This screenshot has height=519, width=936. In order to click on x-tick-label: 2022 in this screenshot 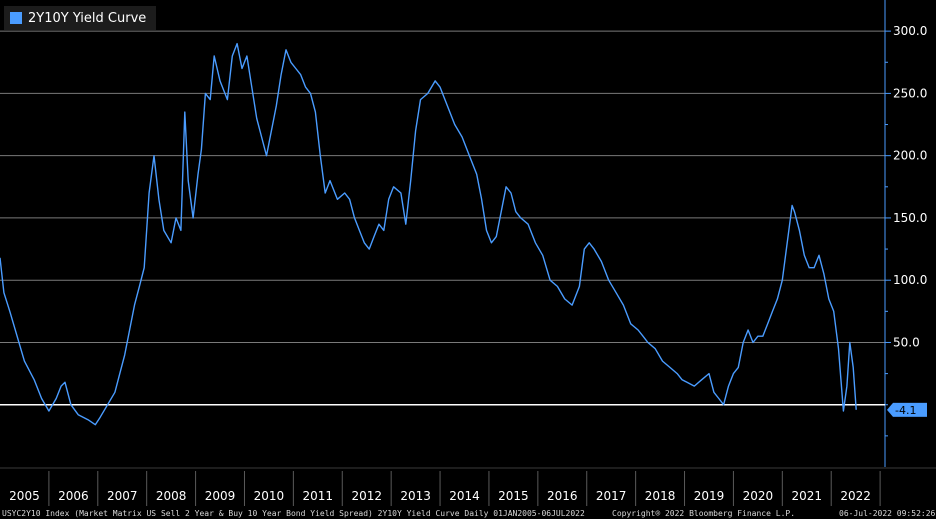, I will do `click(855, 496)`.